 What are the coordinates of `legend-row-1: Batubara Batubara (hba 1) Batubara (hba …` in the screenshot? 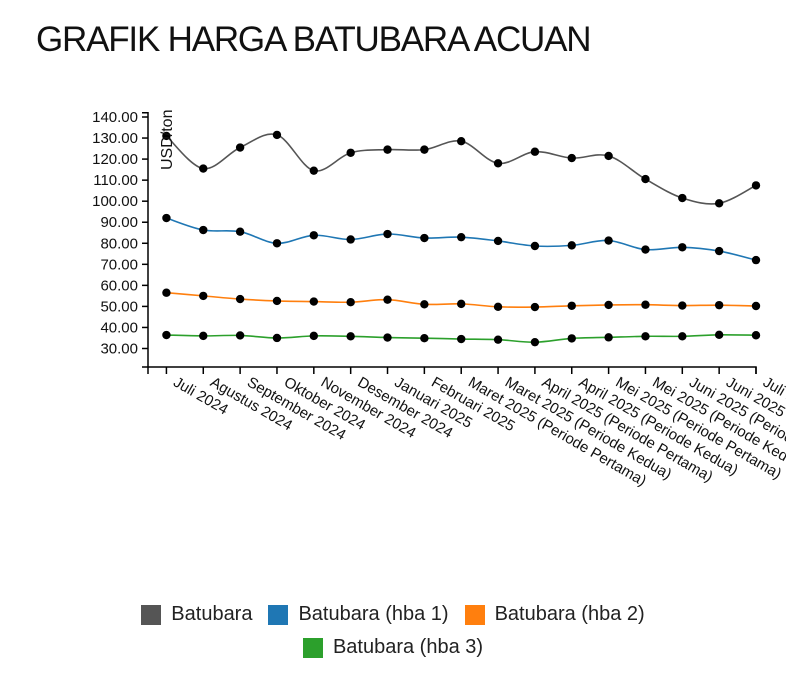 It's located at (393, 614).